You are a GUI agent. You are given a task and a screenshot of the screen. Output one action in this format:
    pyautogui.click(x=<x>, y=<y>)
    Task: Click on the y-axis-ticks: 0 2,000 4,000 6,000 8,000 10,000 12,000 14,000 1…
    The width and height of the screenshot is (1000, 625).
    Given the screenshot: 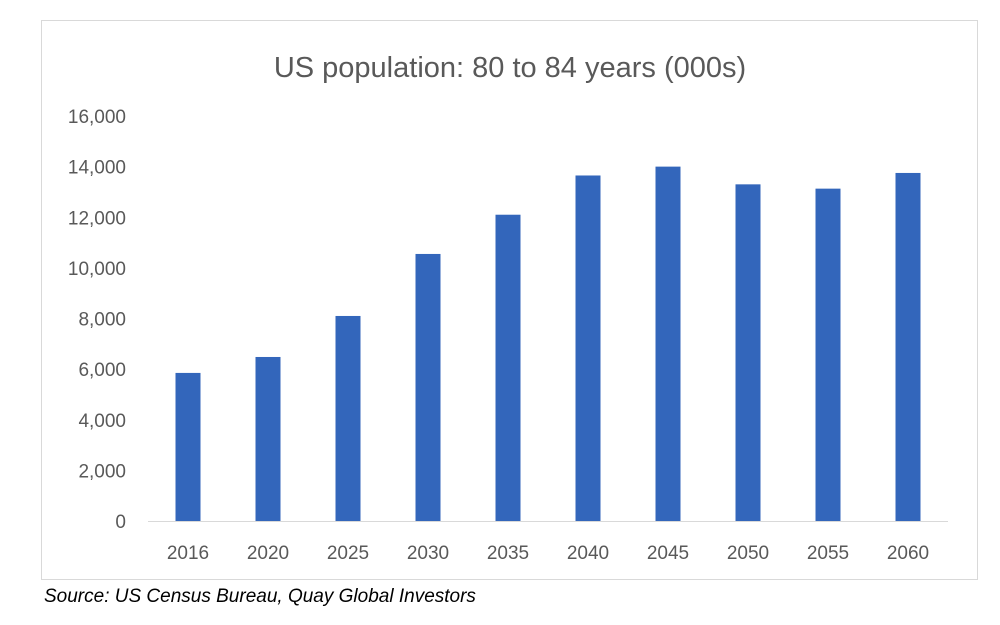 What is the action you would take?
    pyautogui.click(x=97, y=320)
    